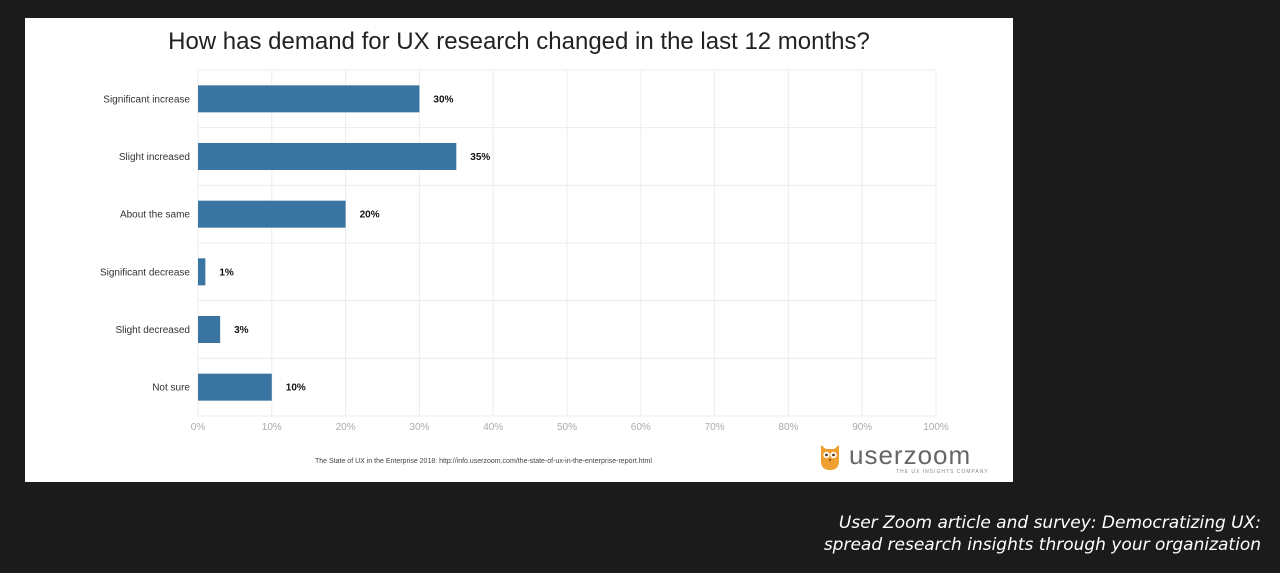  Describe the element at coordinates (715, 427) in the screenshot. I see `x-tick-label: 70%` at that location.